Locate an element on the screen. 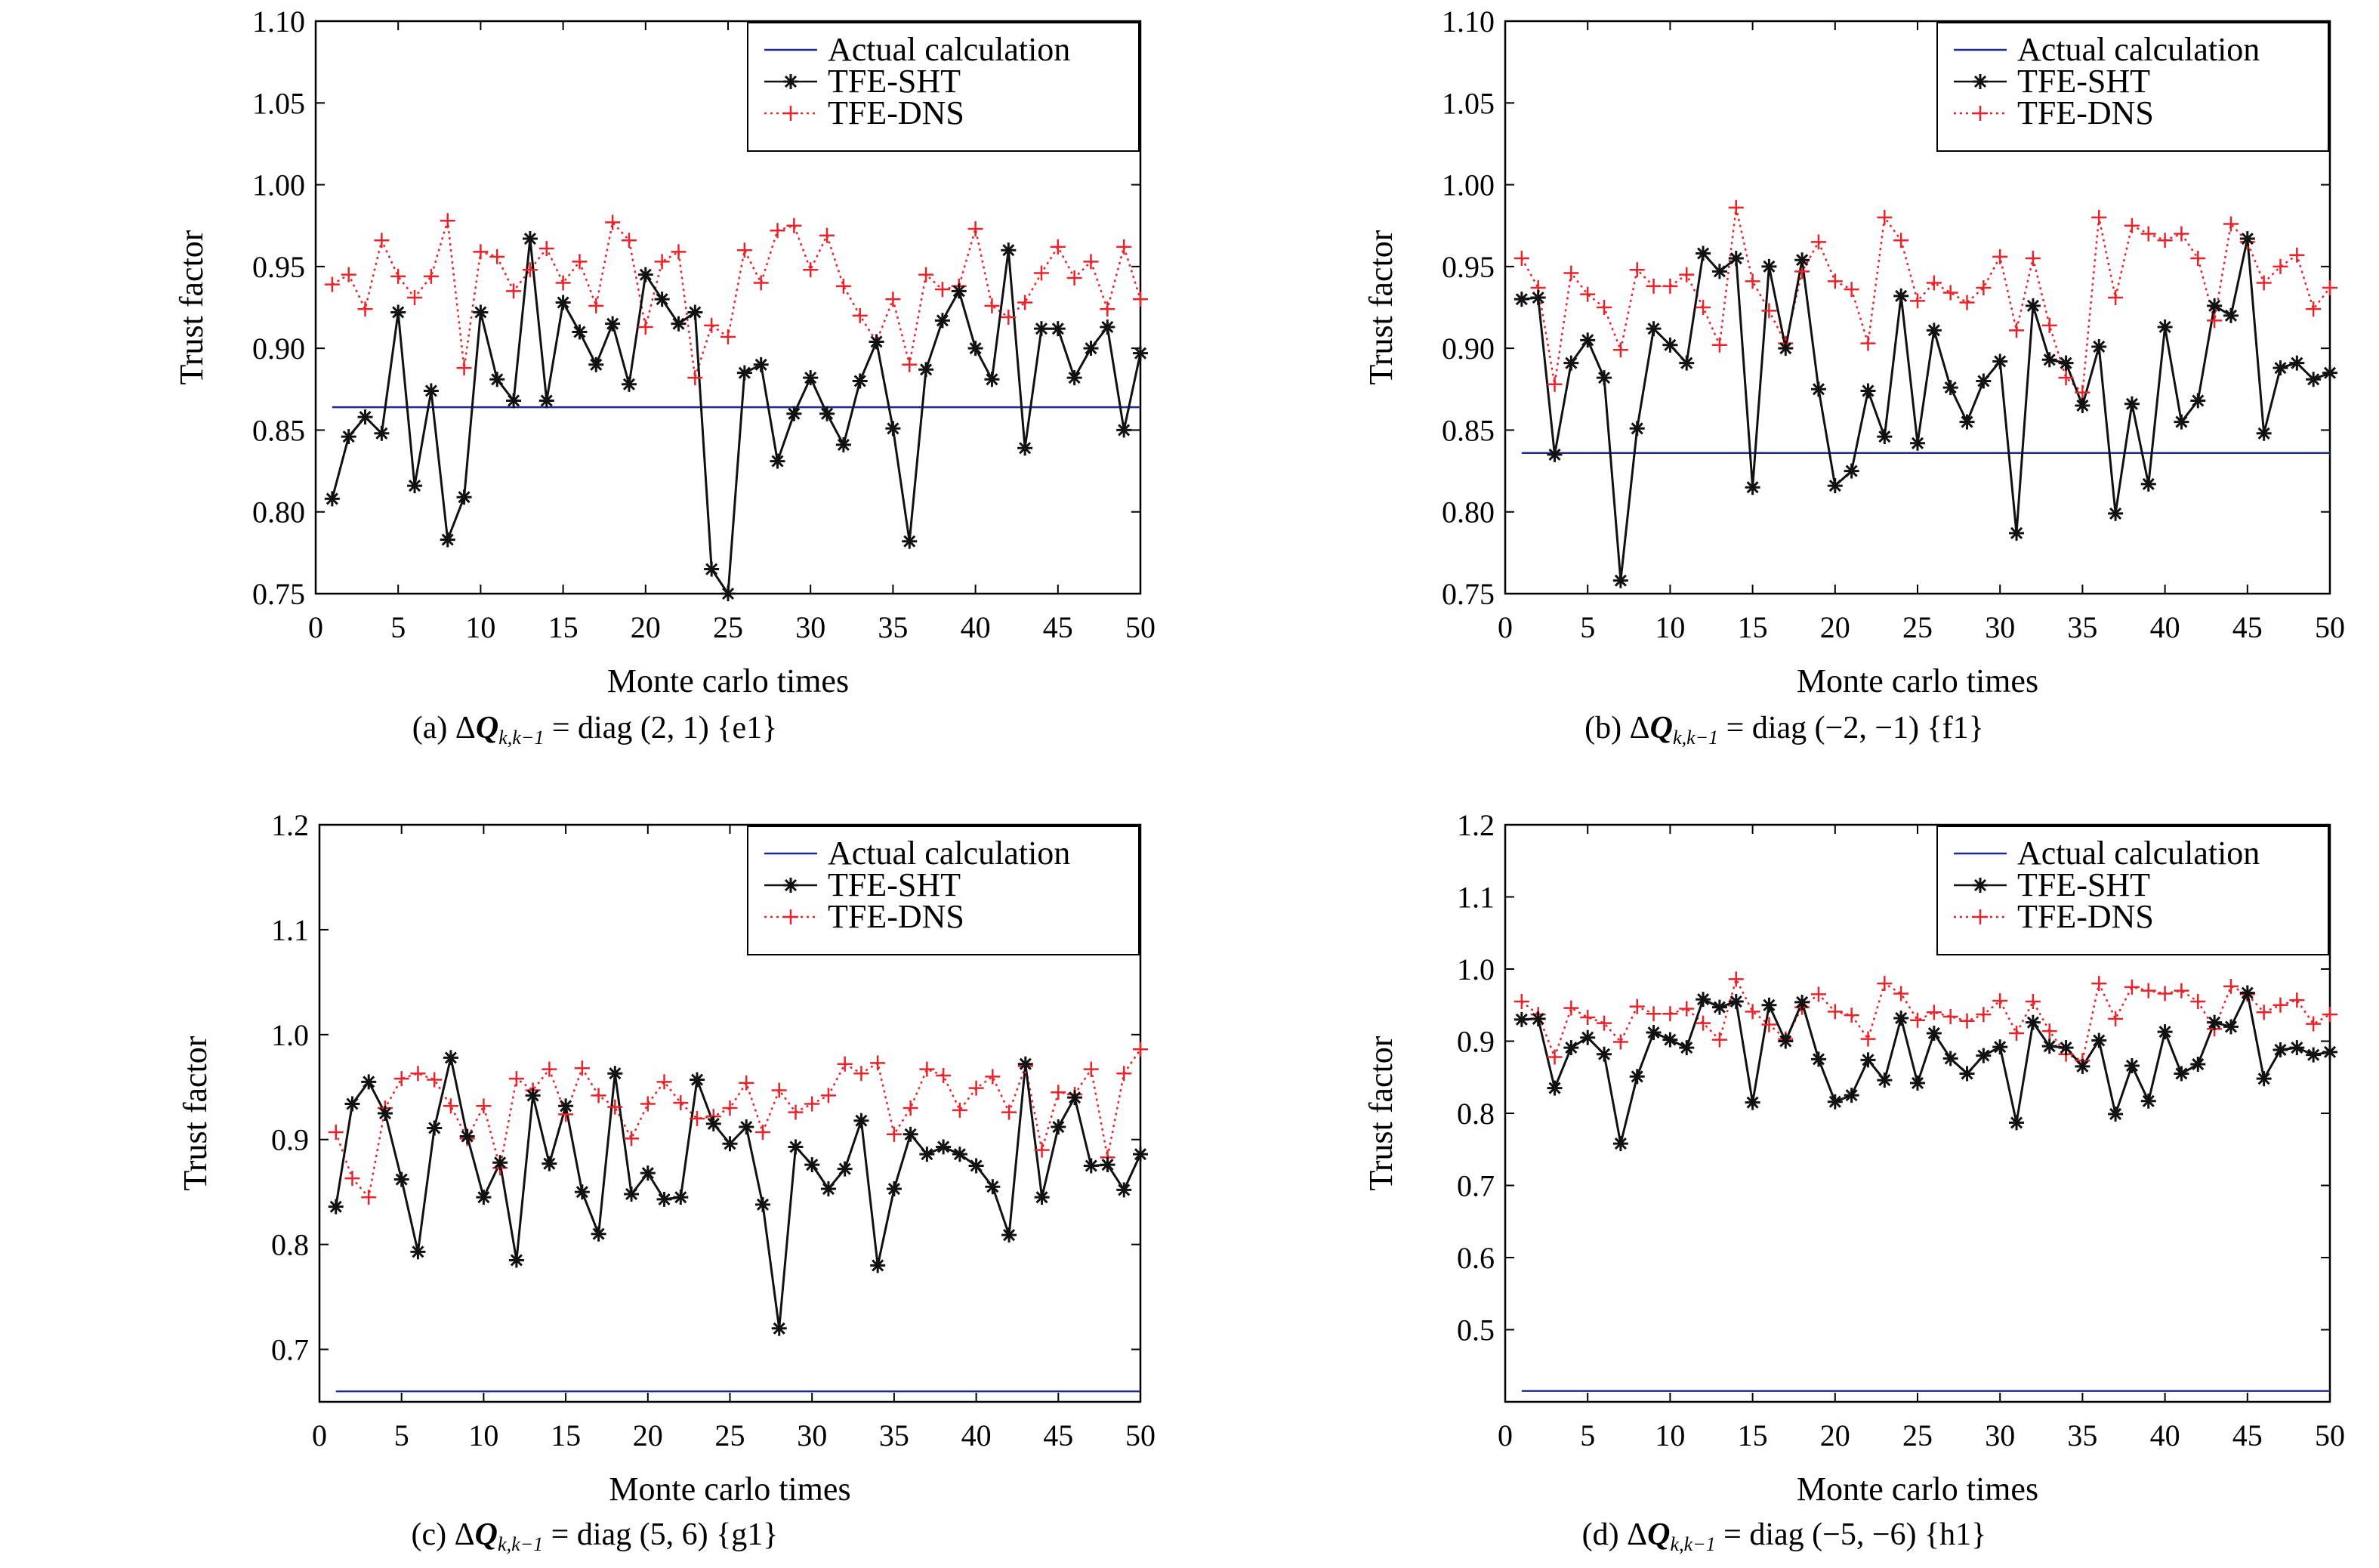  x-tick-label-d: 10 is located at coordinates (1670, 1435).